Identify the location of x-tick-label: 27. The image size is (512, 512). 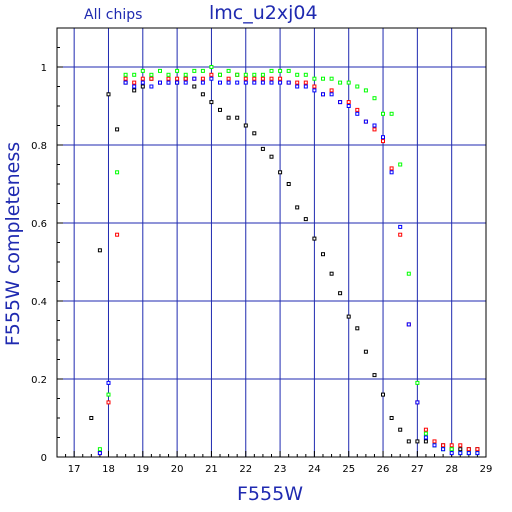
(417, 469).